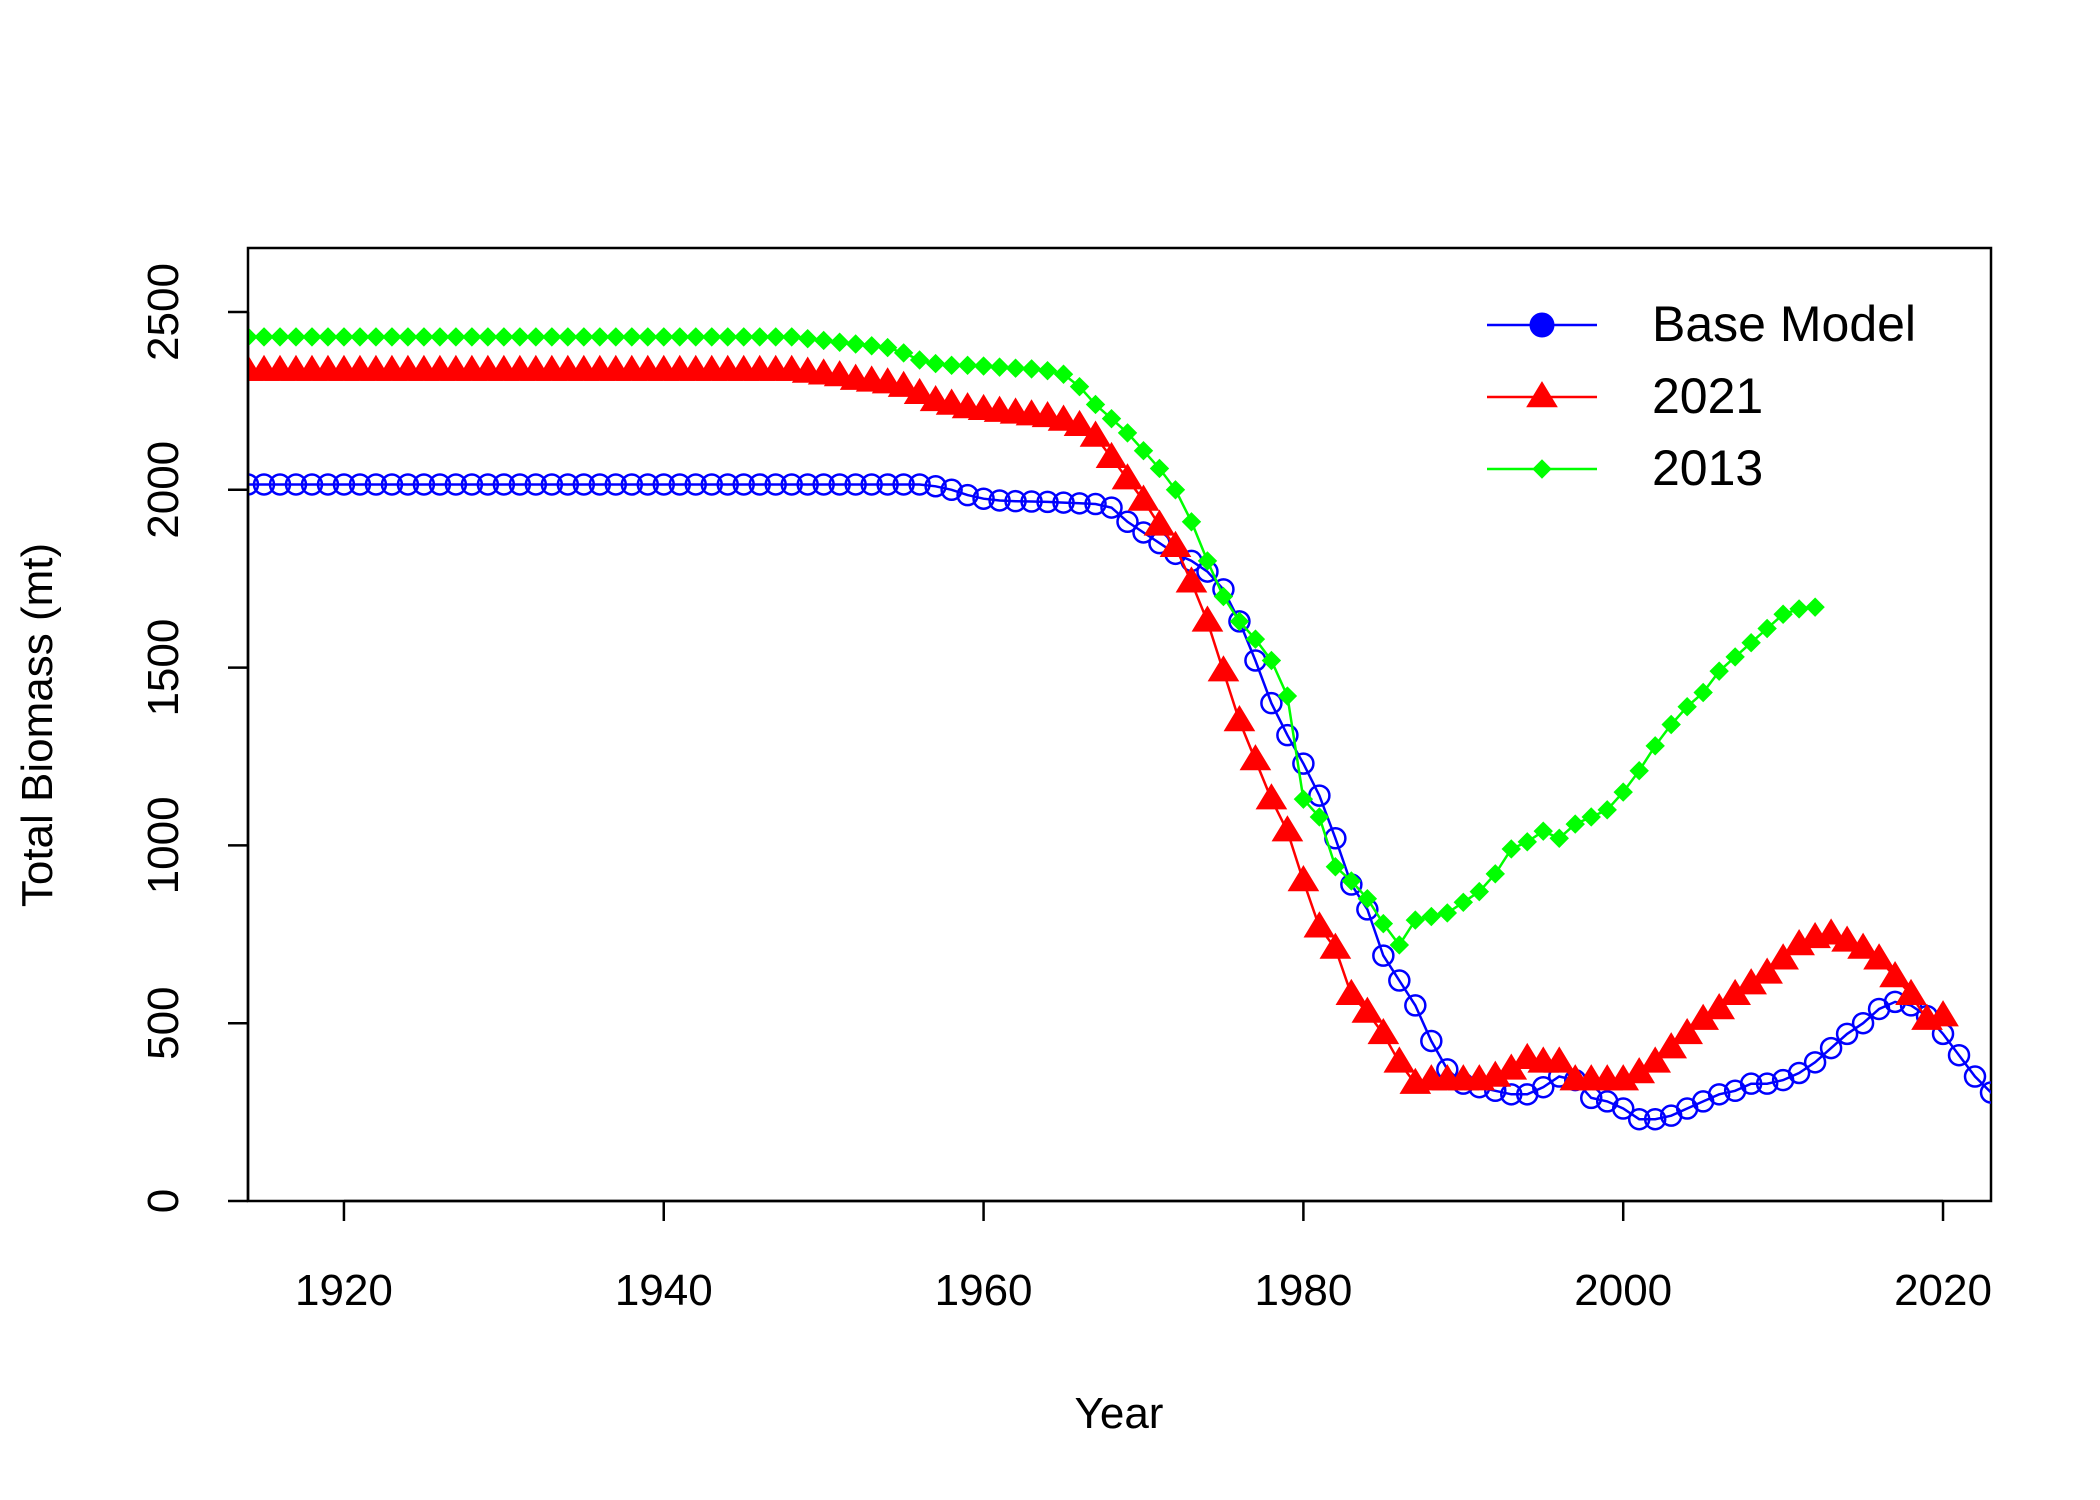  What do you see at coordinates (1542, 394) in the screenshot?
I see `legend-marker-2021` at bounding box center [1542, 394].